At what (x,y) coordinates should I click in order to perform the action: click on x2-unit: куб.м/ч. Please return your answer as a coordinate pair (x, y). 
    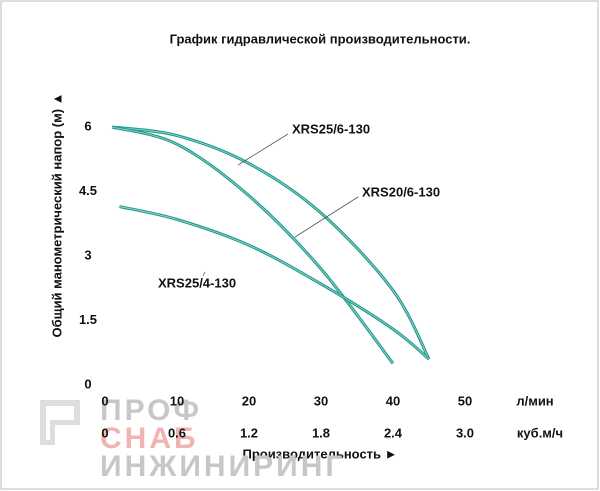
    Looking at the image, I should click on (540, 432).